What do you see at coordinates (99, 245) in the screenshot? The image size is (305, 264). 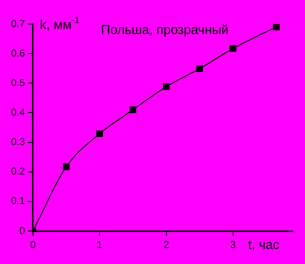 I see `x-tick-label: 1` at bounding box center [99, 245].